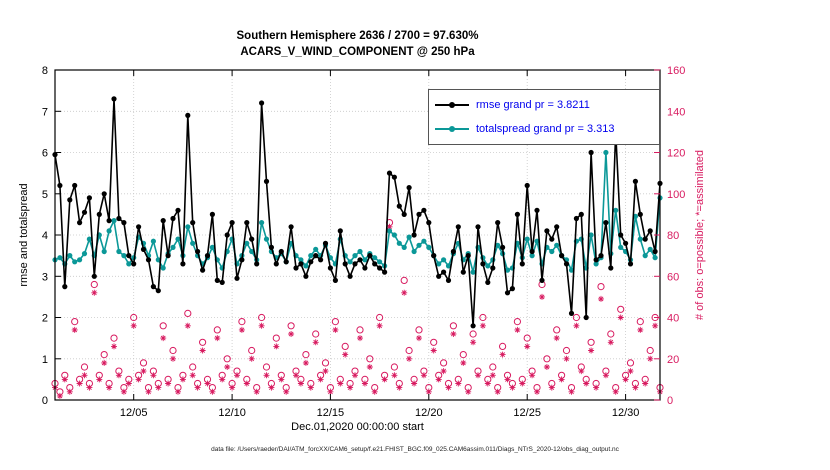 This screenshot has height=470, width=830. What do you see at coordinates (45, 319) in the screenshot?
I see `svg-text: 2` at bounding box center [45, 319].